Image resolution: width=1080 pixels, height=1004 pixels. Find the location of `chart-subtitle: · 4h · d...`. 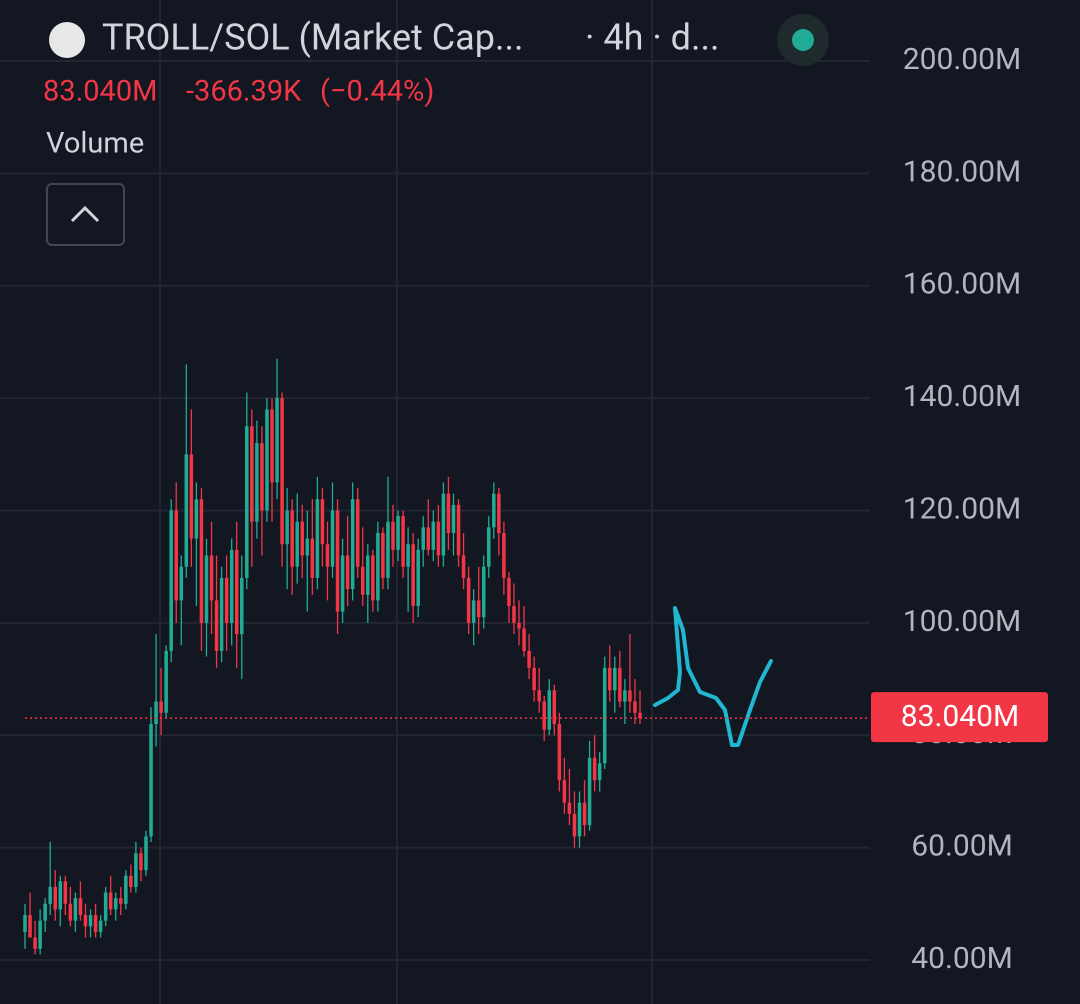

chart-subtitle: · 4h · d... is located at coordinates (652, 38).